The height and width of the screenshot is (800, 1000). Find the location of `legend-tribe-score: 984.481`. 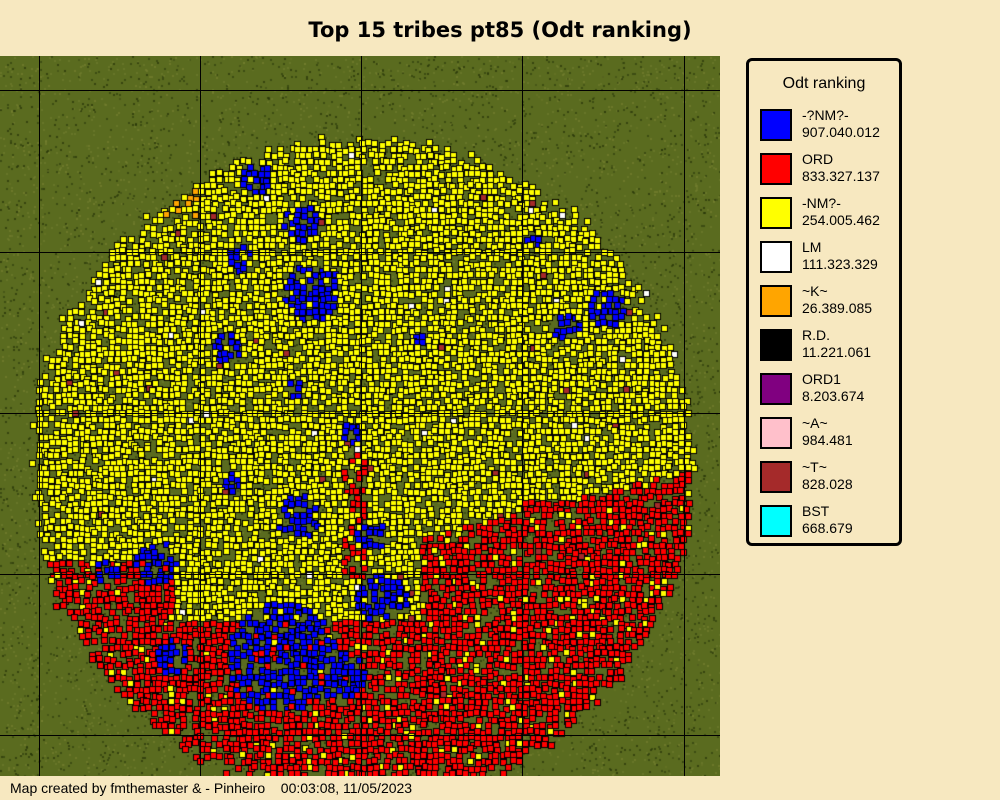

legend-tribe-score: 984.481 is located at coordinates (827, 440).